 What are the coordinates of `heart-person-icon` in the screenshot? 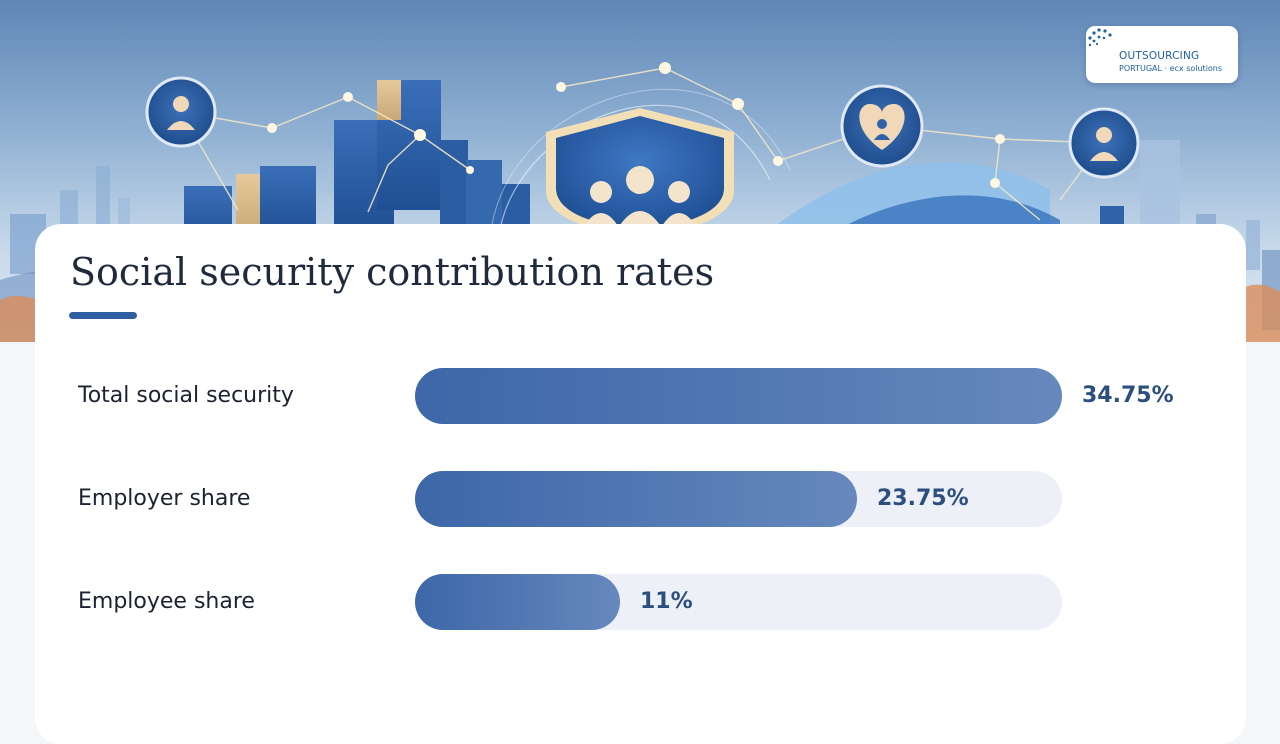 It's located at (882, 126).